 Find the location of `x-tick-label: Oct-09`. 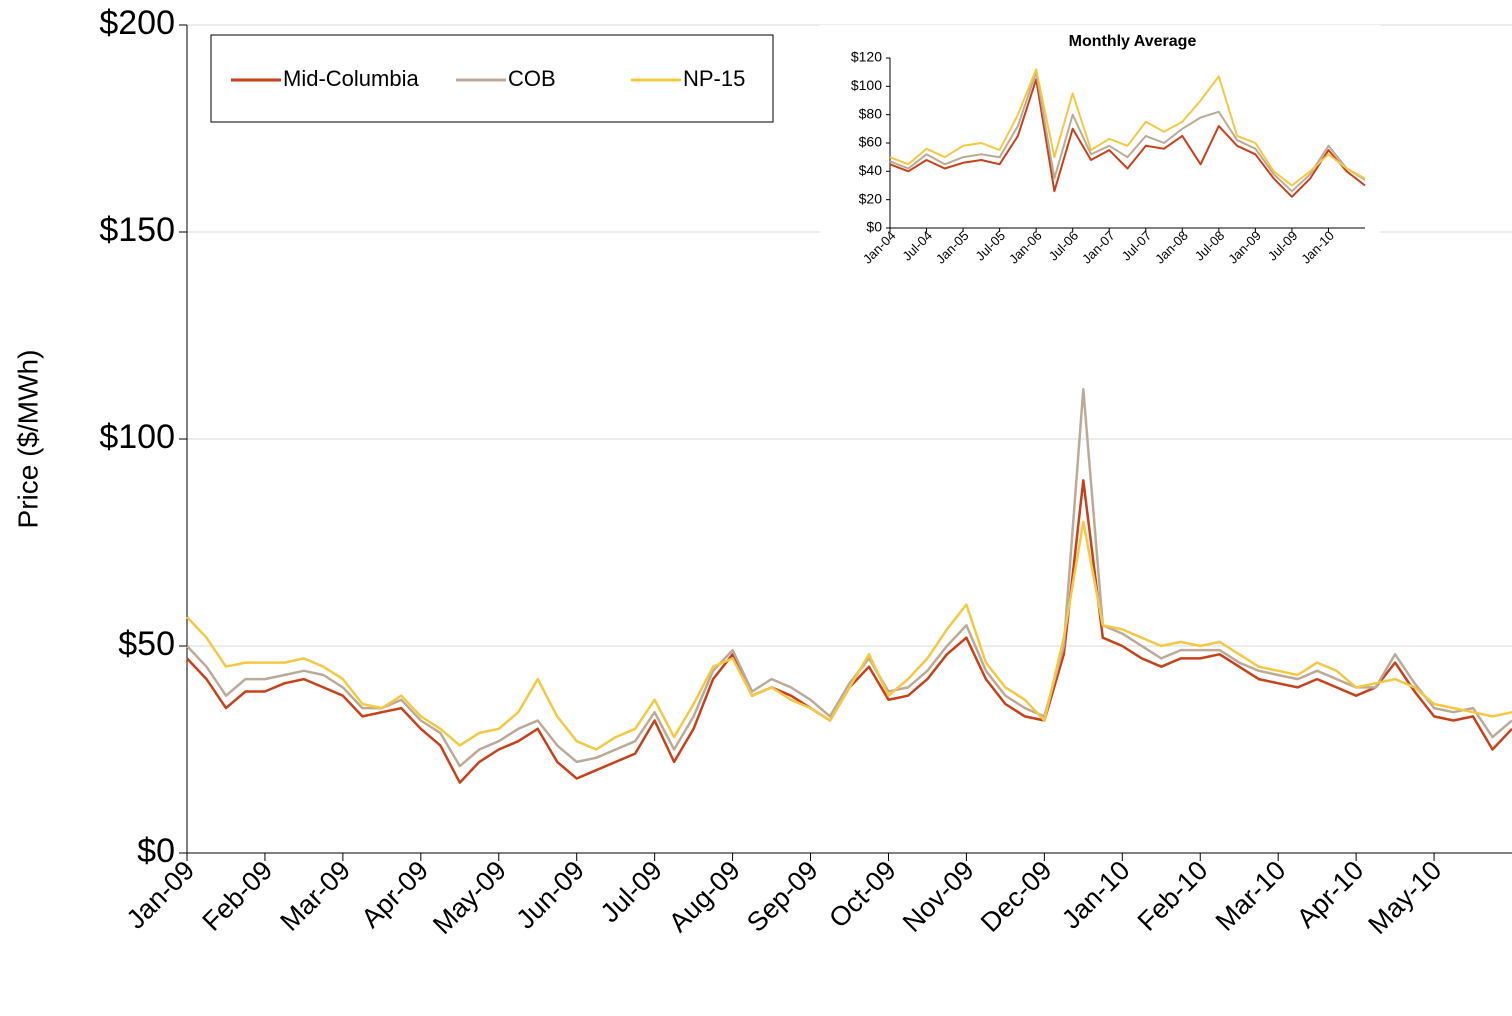

x-tick-label: Oct-09 is located at coordinates (862, 894).